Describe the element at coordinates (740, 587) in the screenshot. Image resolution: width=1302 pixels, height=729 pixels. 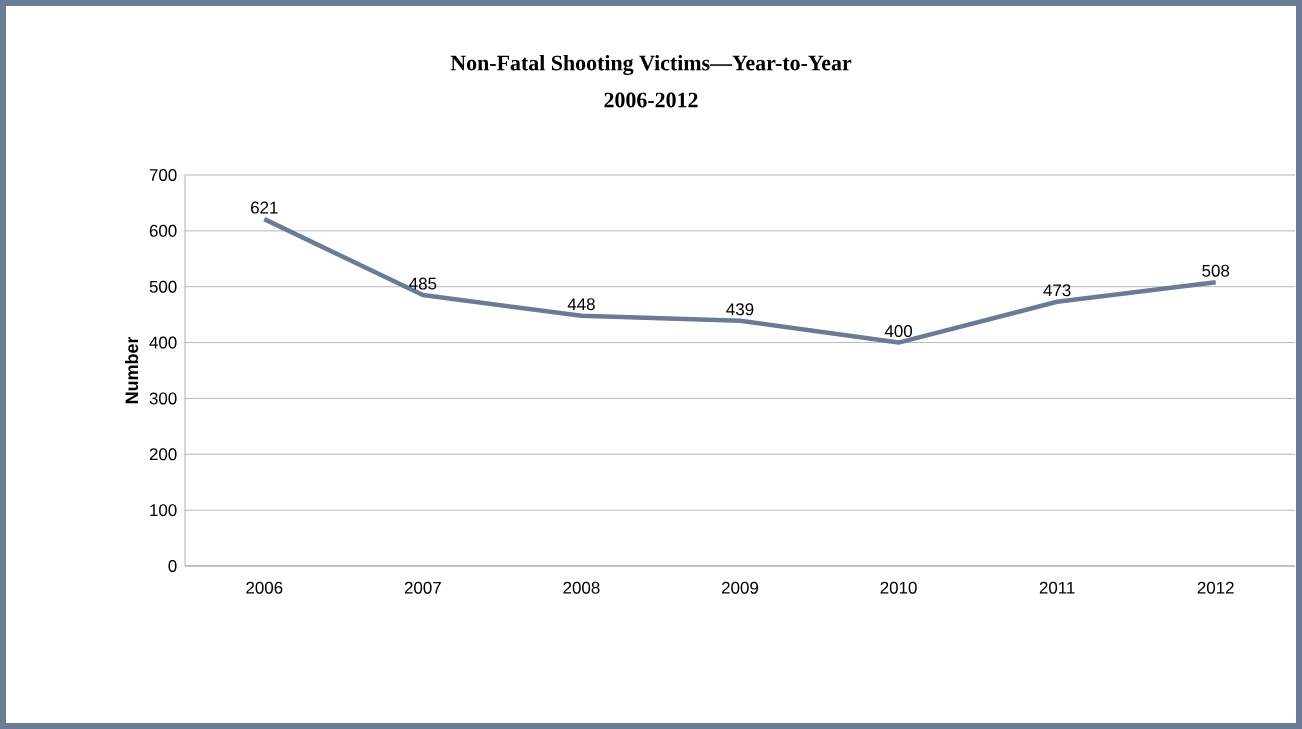
I see `x-tick-label: 2009` at that location.